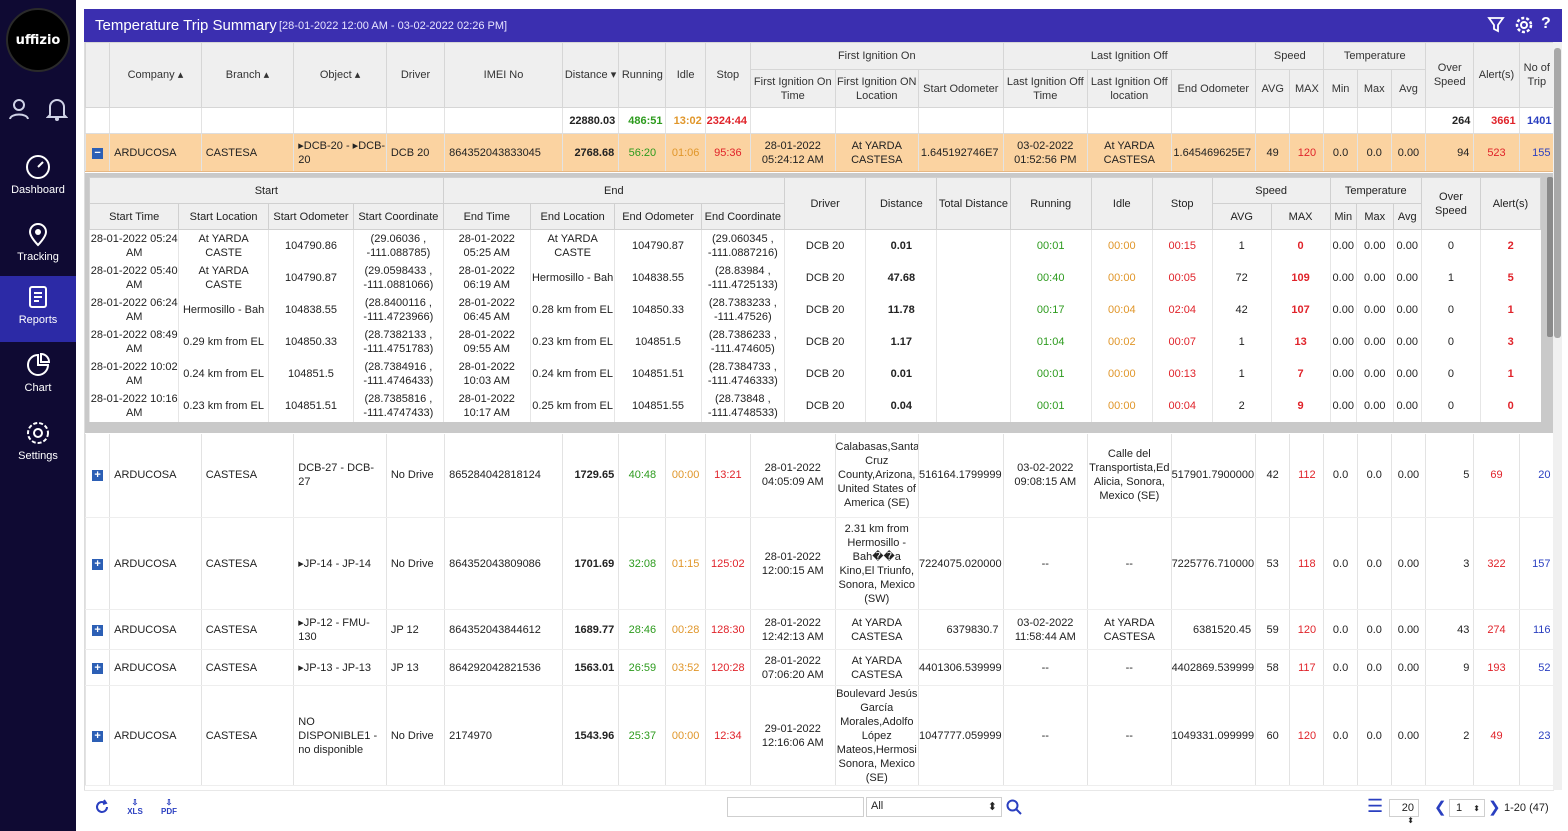  Describe the element at coordinates (825, 203) in the screenshot. I see `detail-col-driver: Driver` at that location.